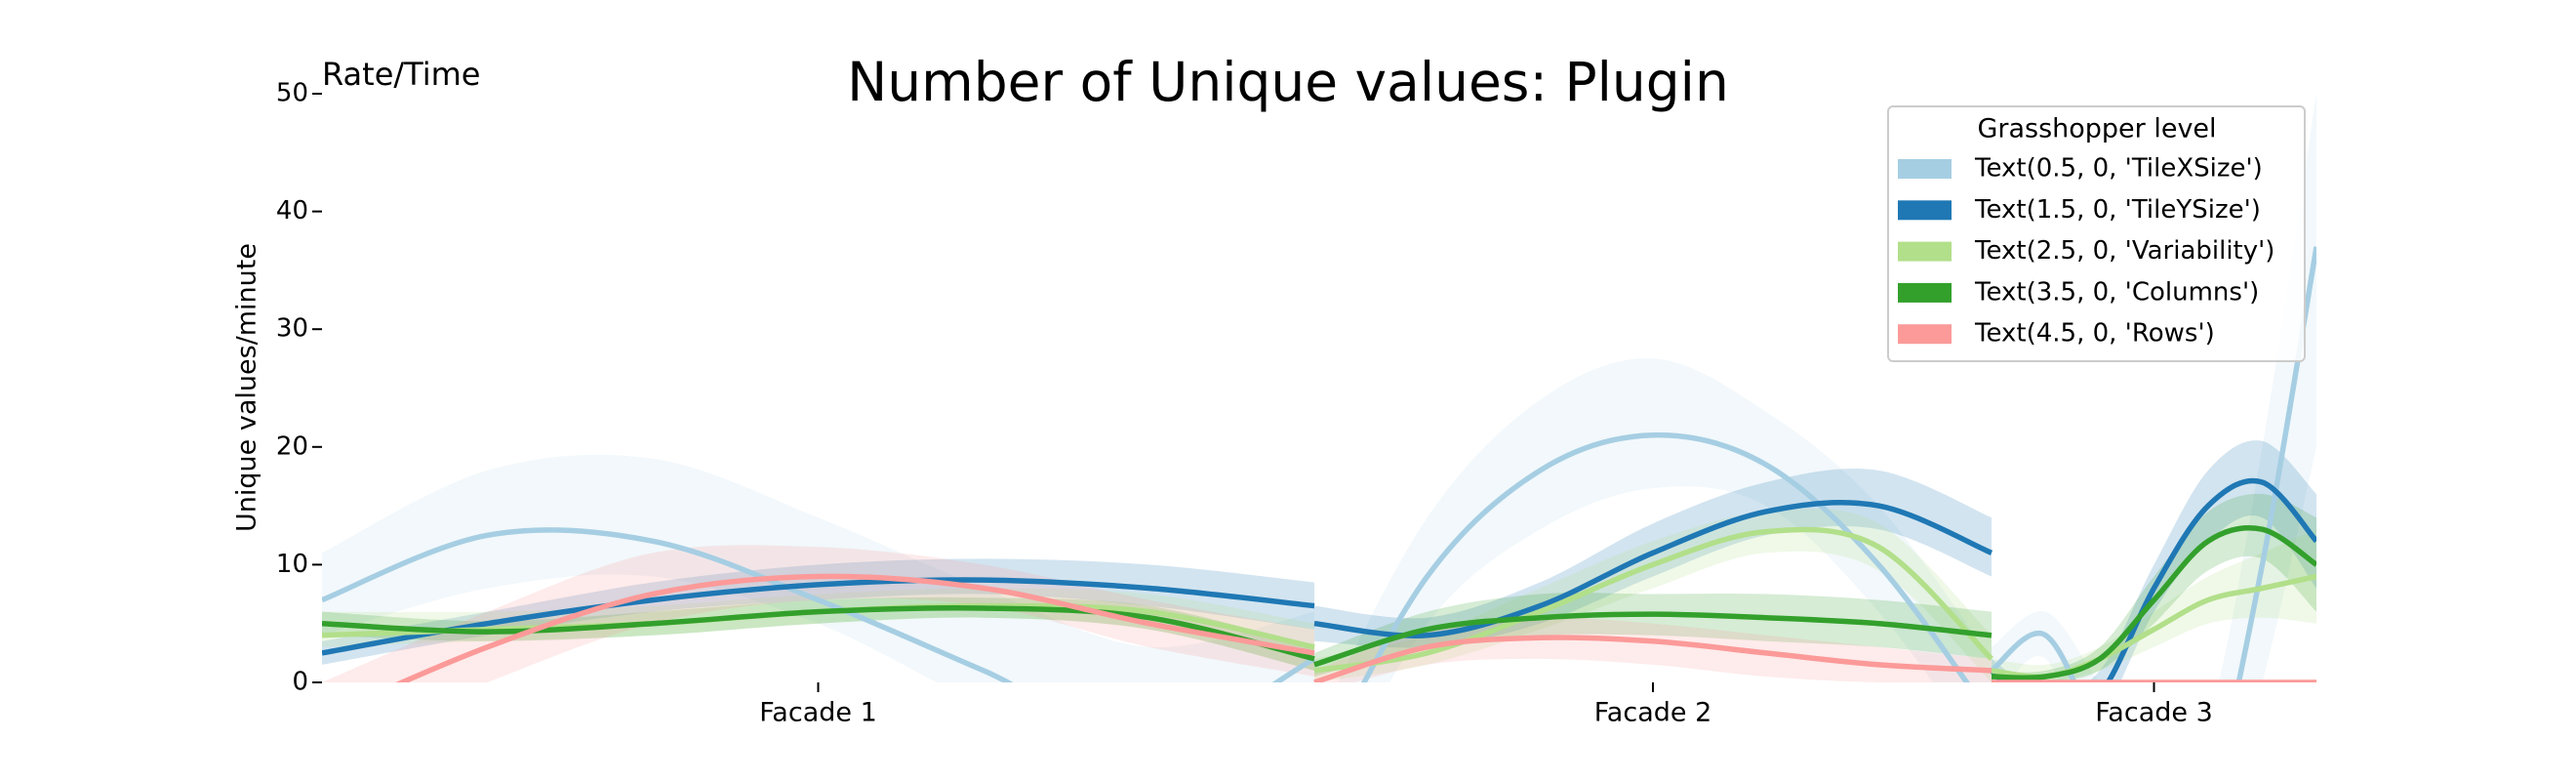 Image resolution: width=2576 pixels, height=781 pixels. Describe the element at coordinates (300, 682) in the screenshot. I see `y-tick-label: 0` at that location.